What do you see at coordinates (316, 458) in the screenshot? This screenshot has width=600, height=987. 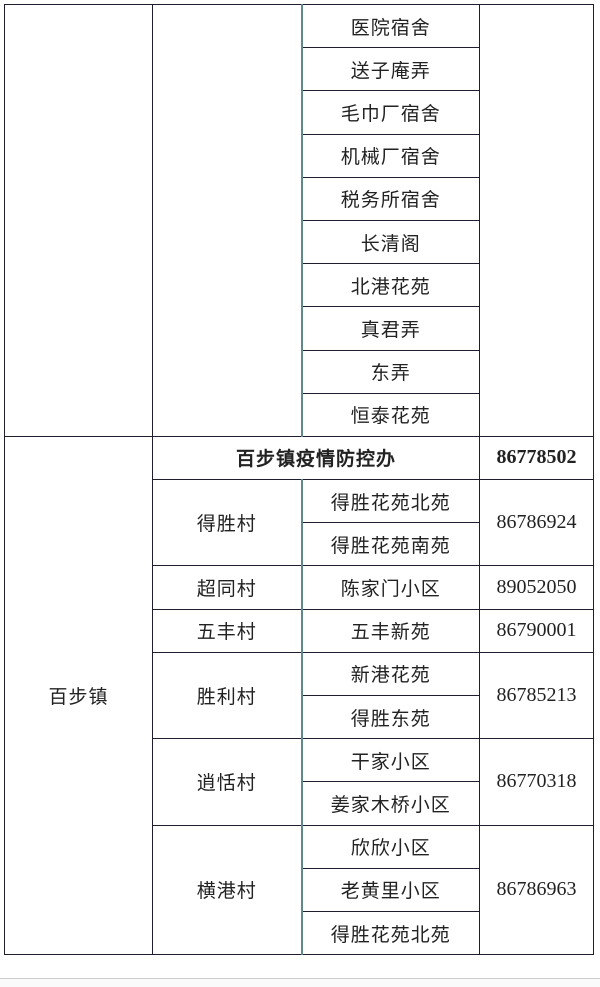 I see `office-name: 百步镇疫情防控办` at bounding box center [316, 458].